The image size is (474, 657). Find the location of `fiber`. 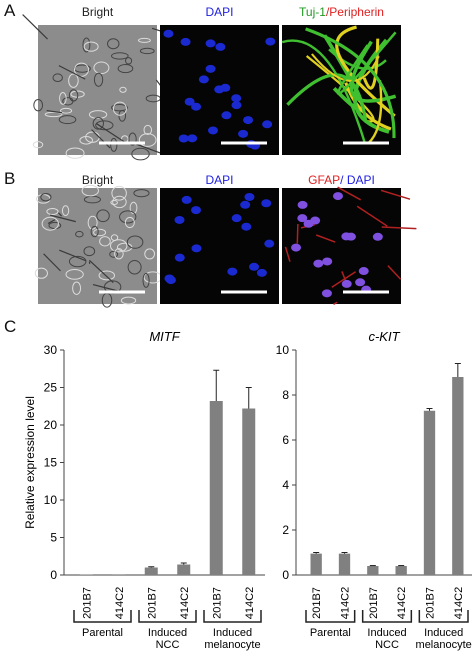

fiber is located at coordinates (297, 233).